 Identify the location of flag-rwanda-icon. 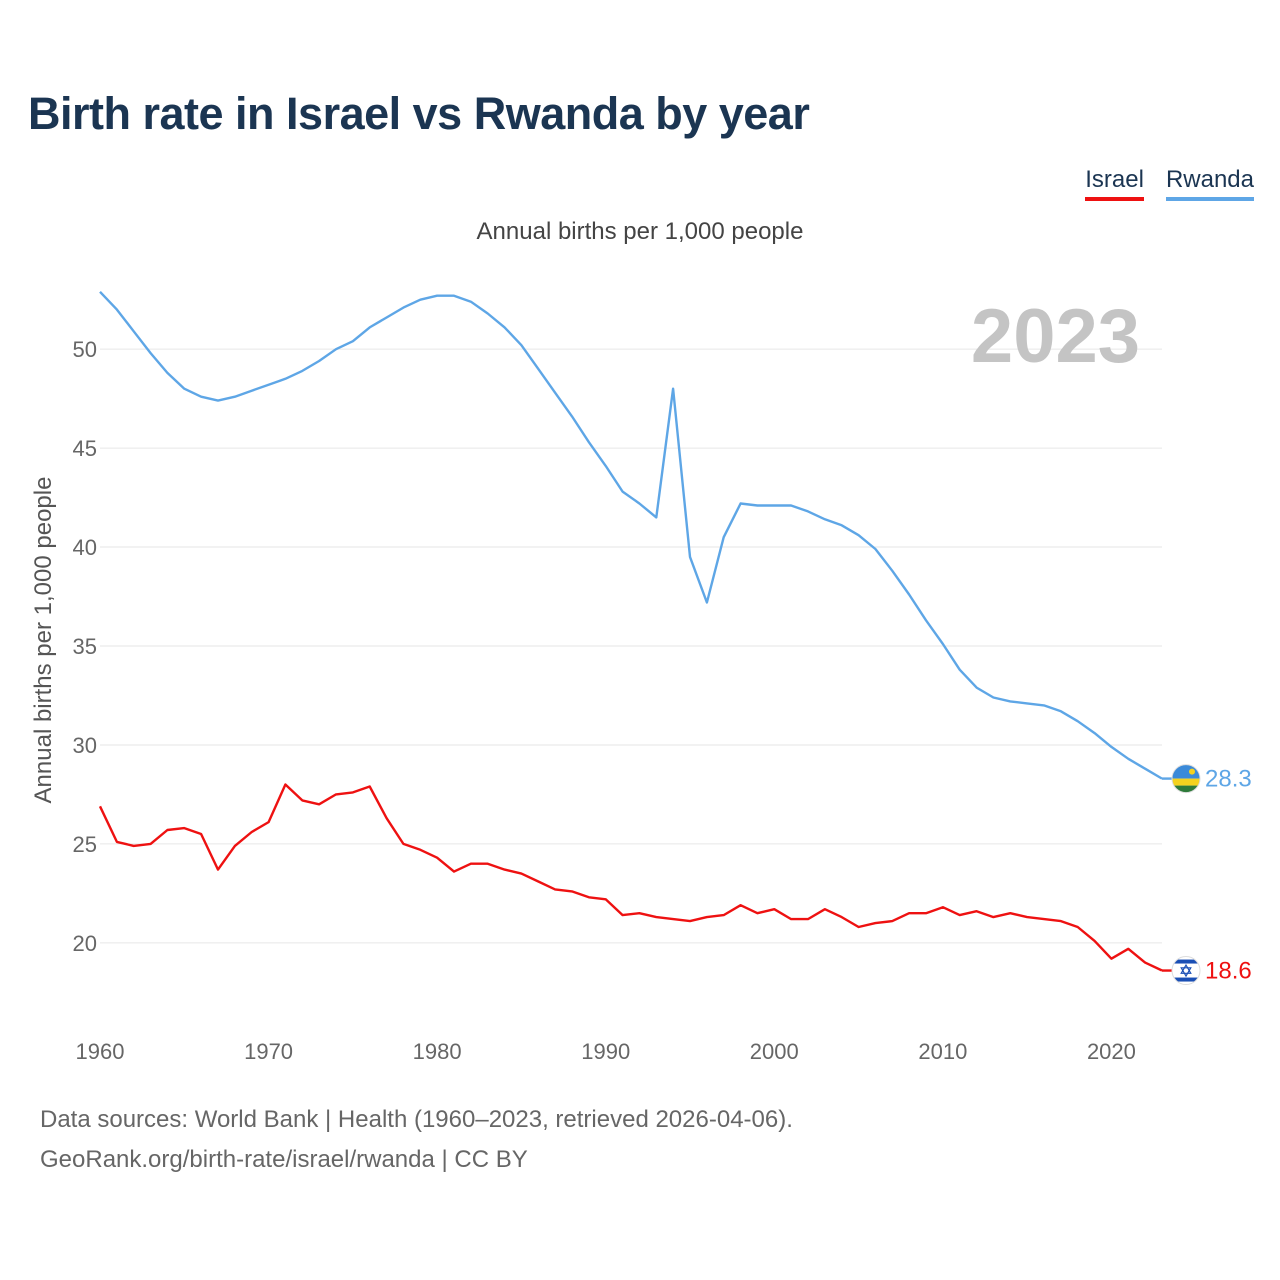
(1186, 779).